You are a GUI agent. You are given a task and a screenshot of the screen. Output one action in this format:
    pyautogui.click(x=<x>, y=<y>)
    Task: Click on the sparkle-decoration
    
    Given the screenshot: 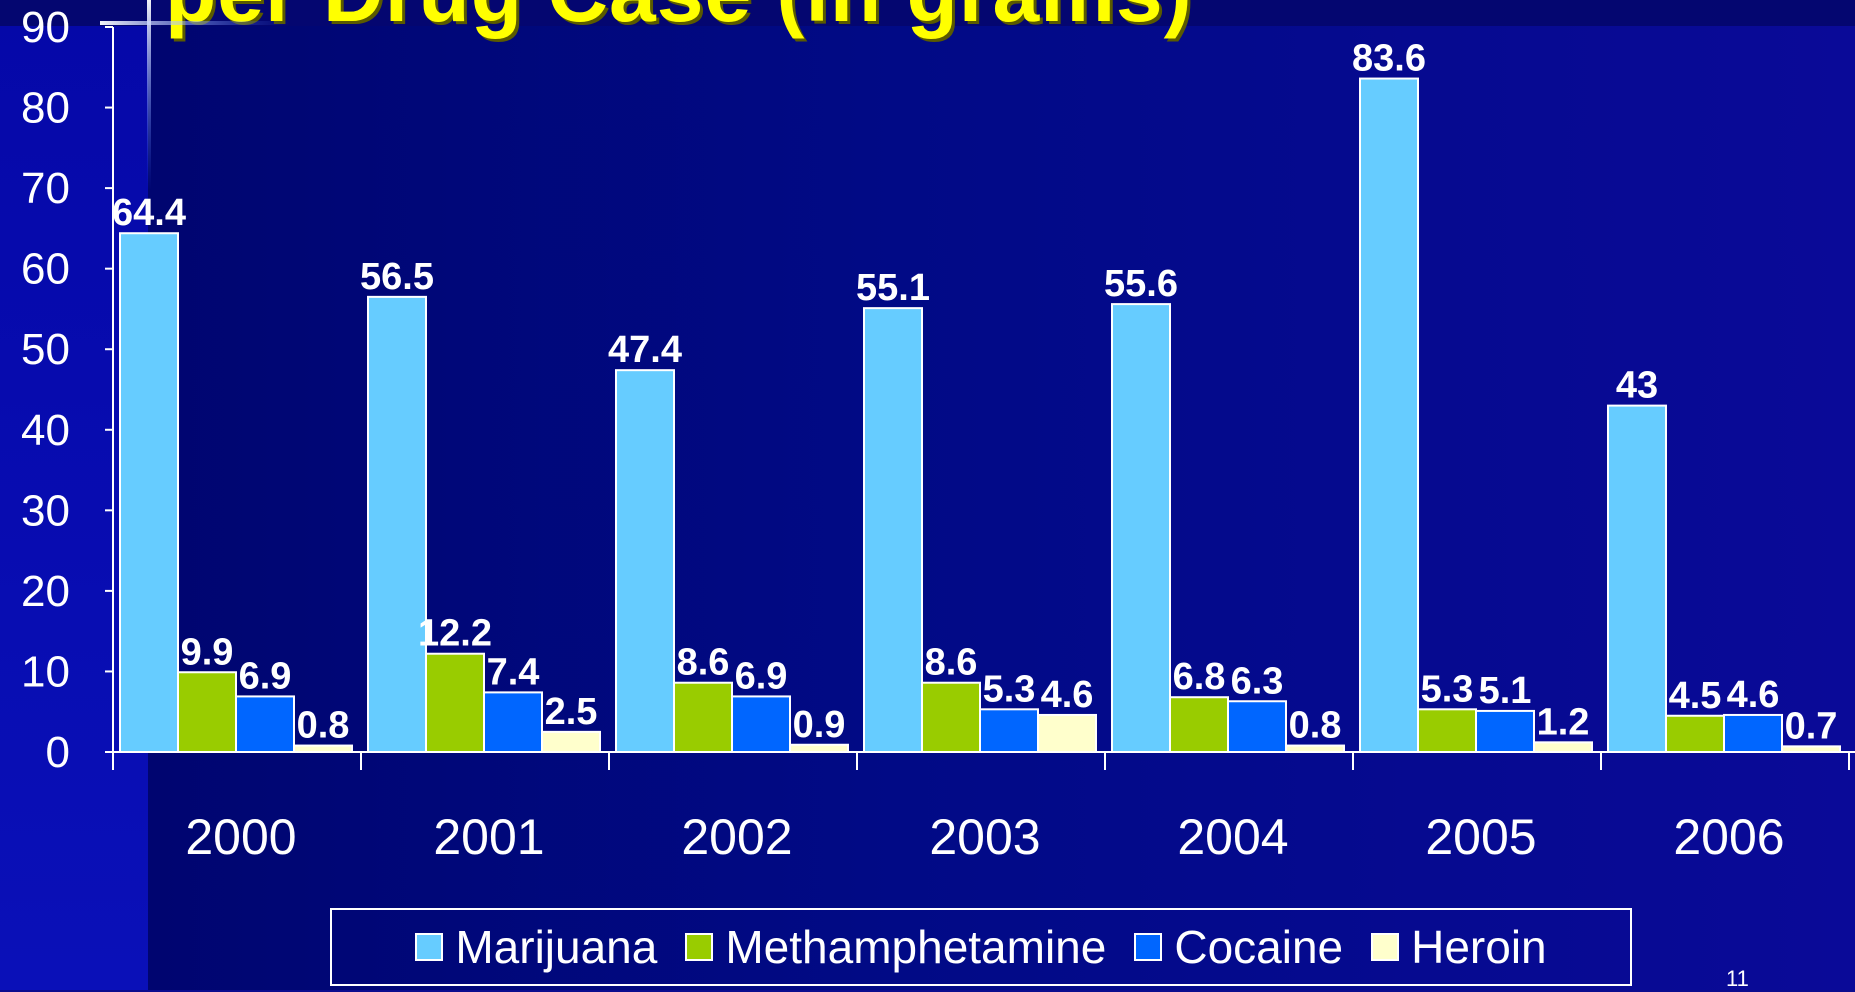 What is the action you would take?
    pyautogui.click(x=195, y=95)
    